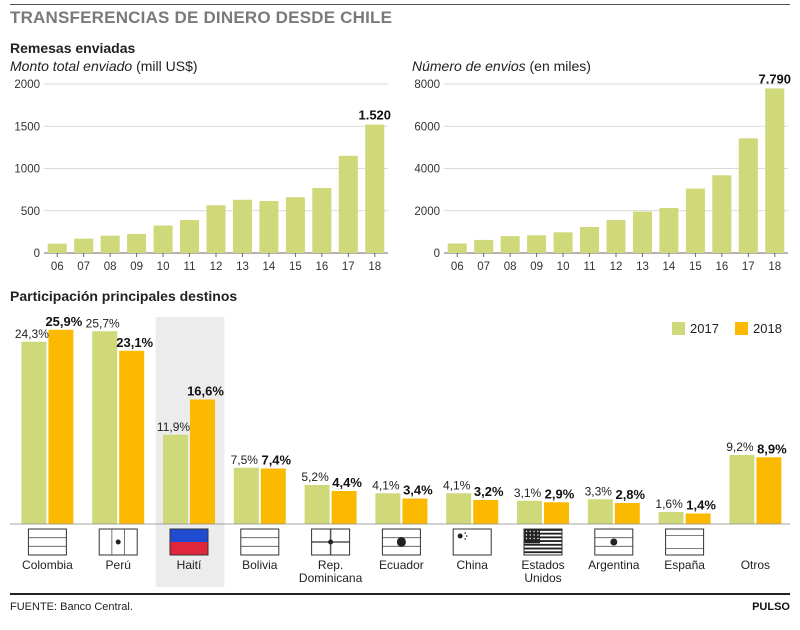 Image resolution: width=800 pixels, height=630 pixels. What do you see at coordinates (427, 85) in the screenshot?
I see `envios-ytick-label: 8000` at bounding box center [427, 85].